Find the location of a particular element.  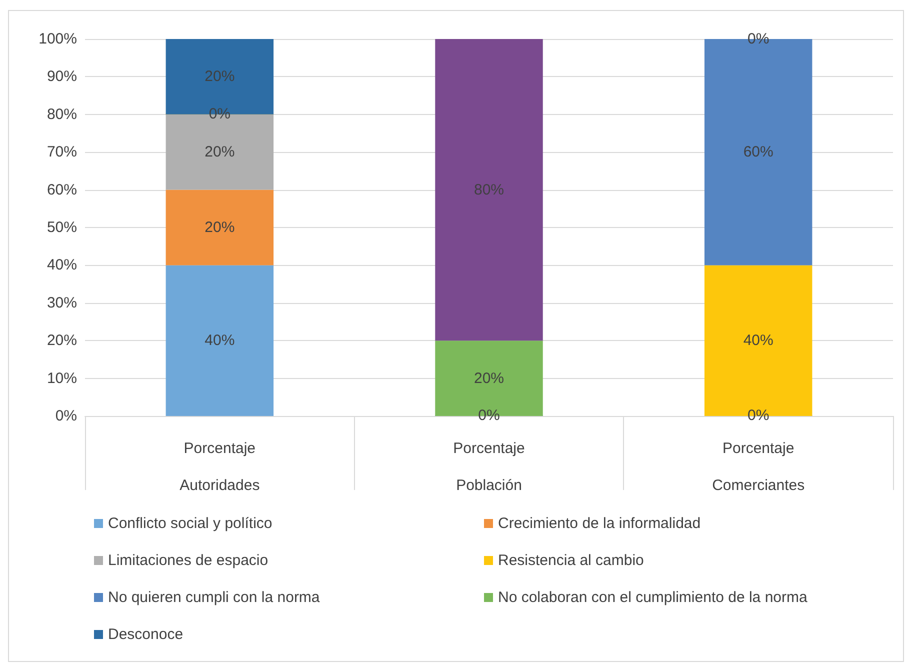

data-label: 60% is located at coordinates (758, 152).